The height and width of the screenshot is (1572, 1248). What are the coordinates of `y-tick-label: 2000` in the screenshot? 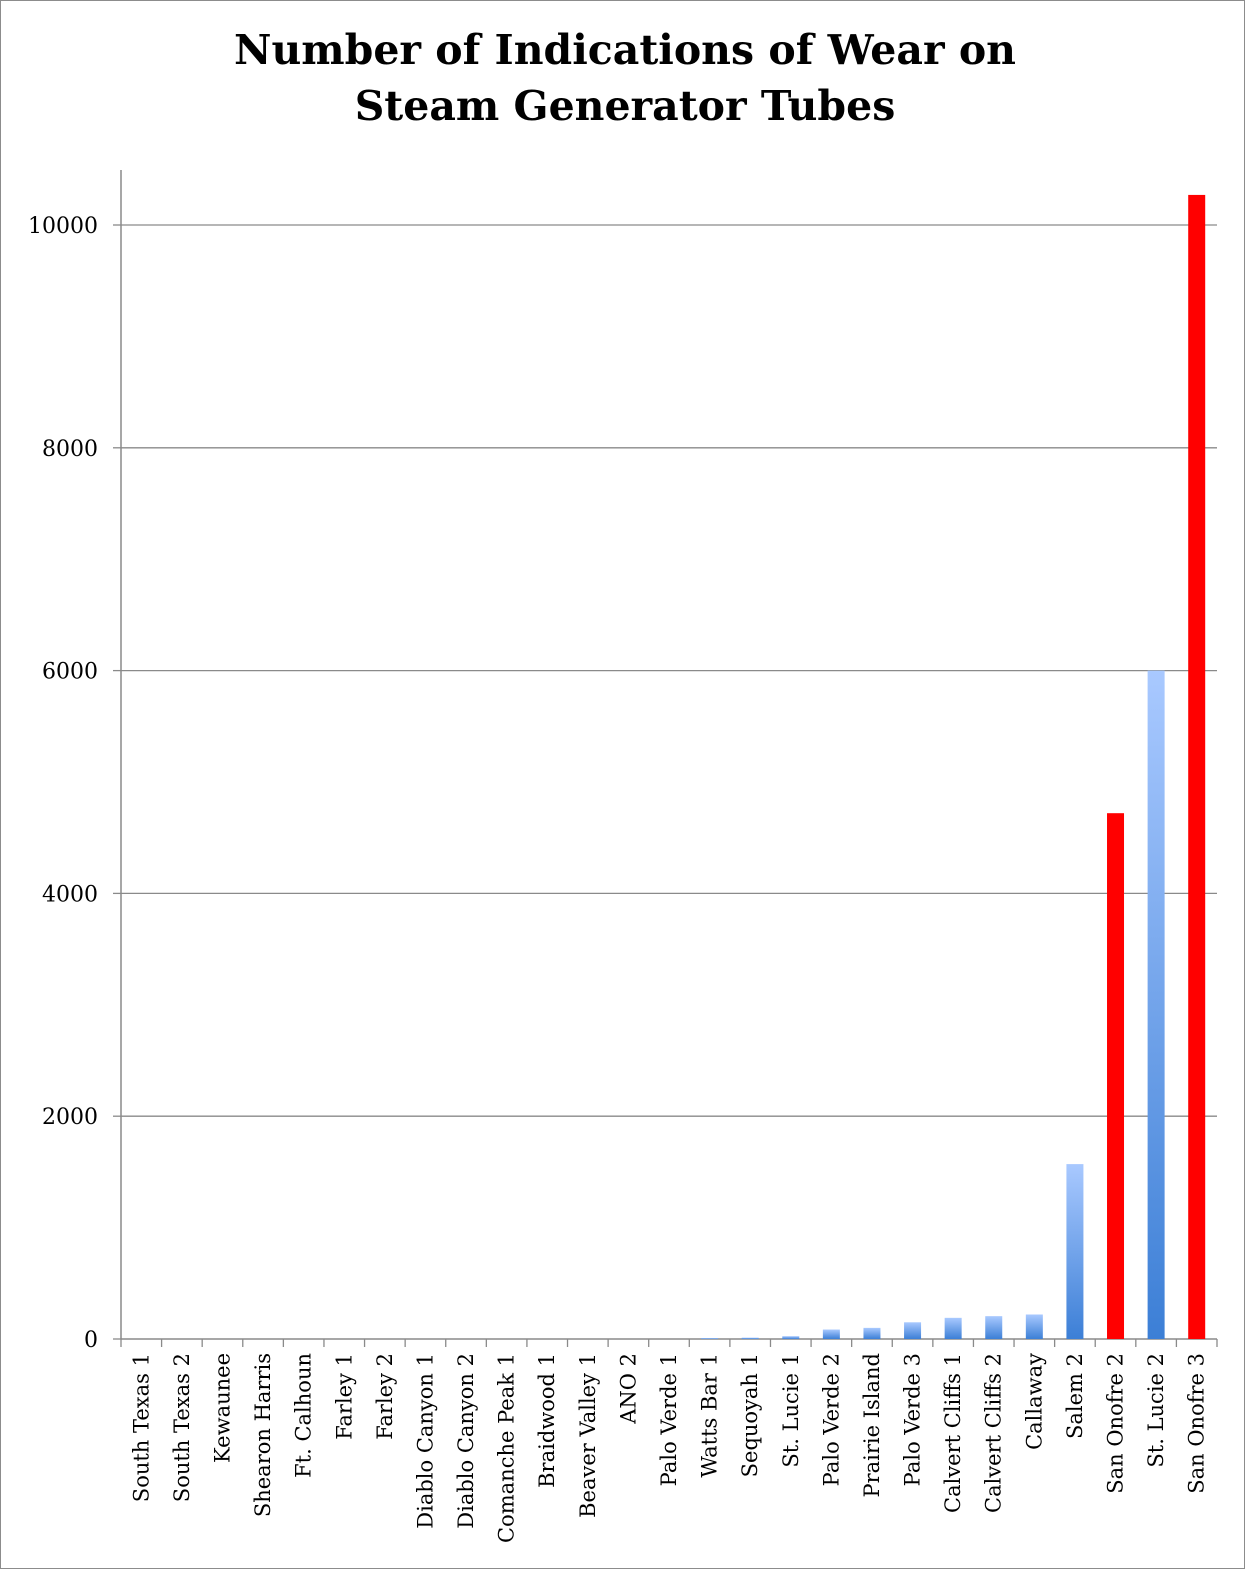 It's located at (70, 1117).